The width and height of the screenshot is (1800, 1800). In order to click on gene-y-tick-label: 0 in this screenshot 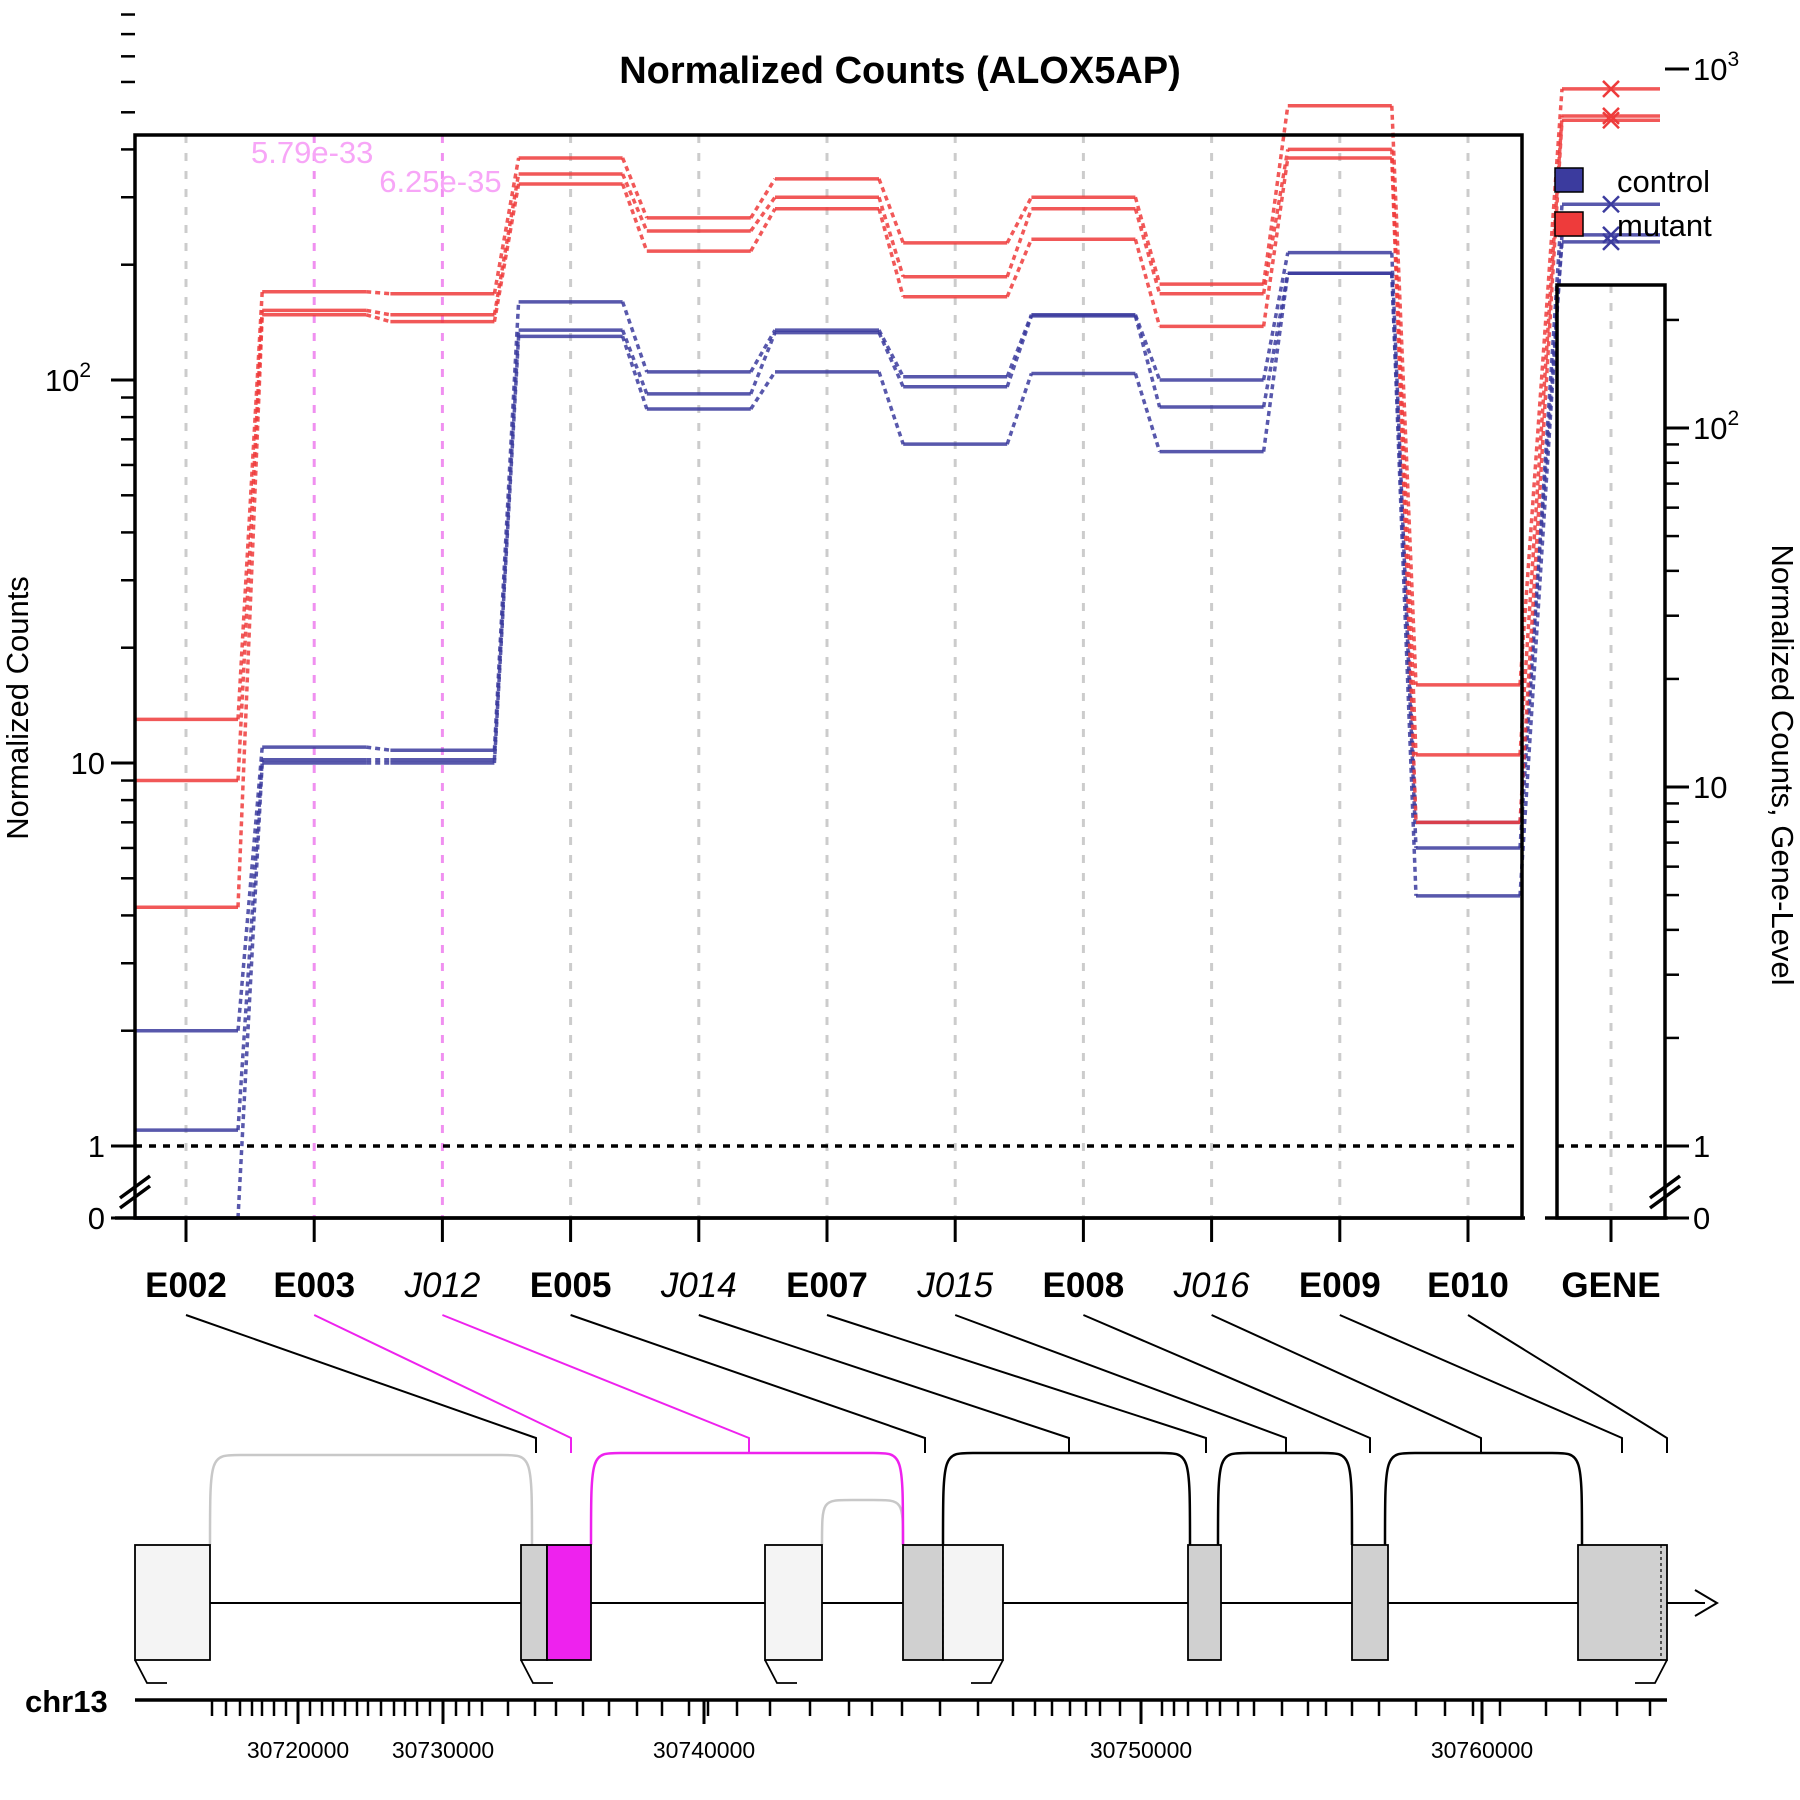, I will do `click(1701, 1218)`.